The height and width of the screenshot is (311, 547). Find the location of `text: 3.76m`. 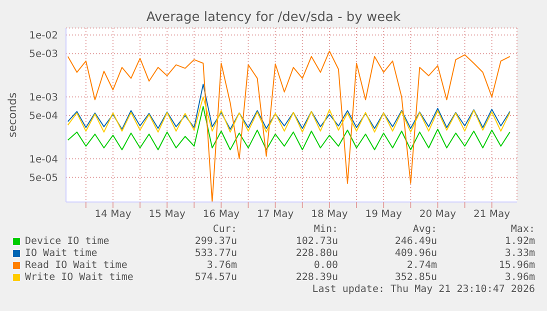

text: 3.76m is located at coordinates (221, 265).